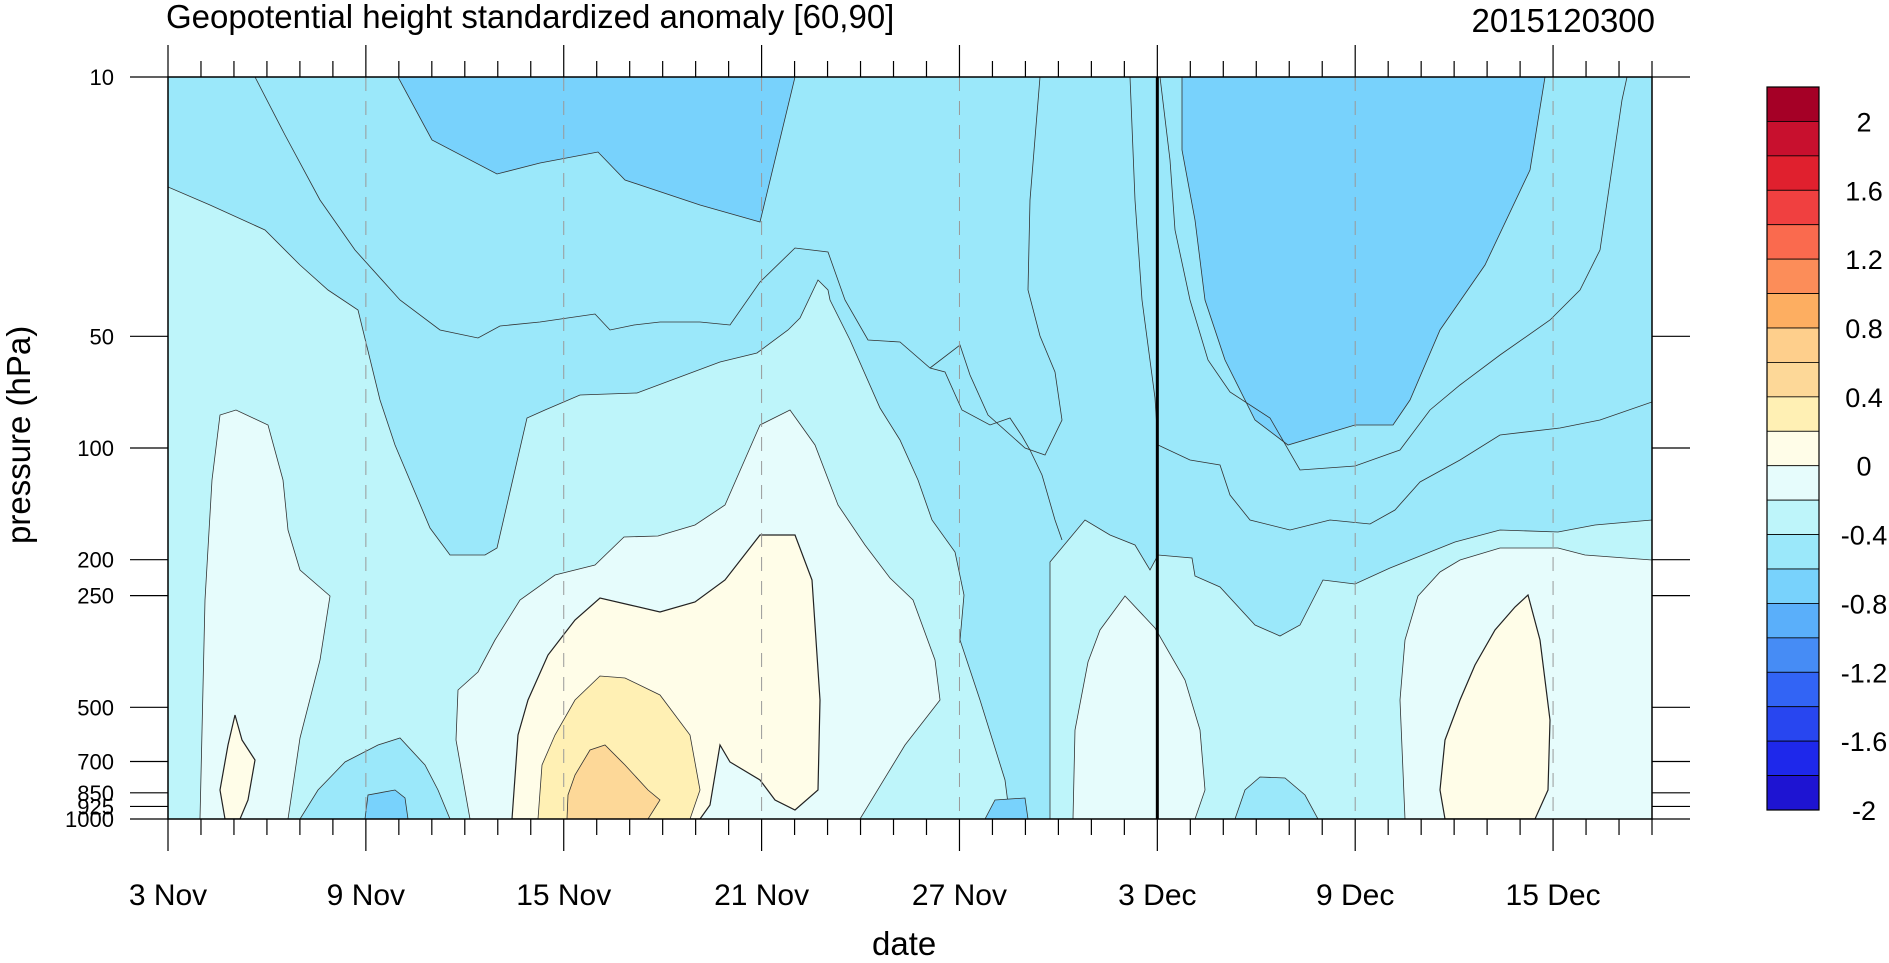  I want to click on contour-fill-neg06-bottom-right, so click(1276, 797).